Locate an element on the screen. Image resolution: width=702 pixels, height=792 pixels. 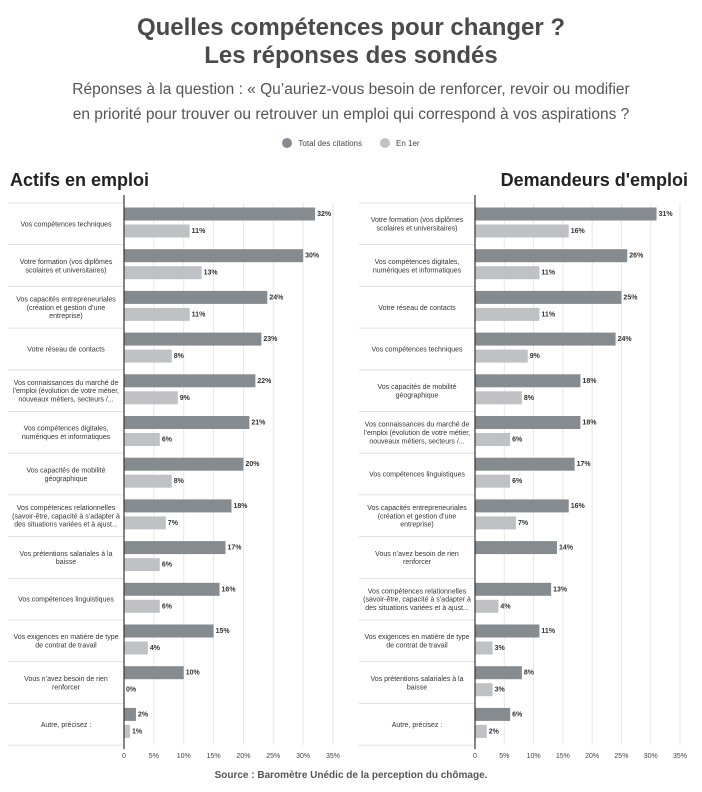
actifs-value-label-total: 21% is located at coordinates (258, 423).